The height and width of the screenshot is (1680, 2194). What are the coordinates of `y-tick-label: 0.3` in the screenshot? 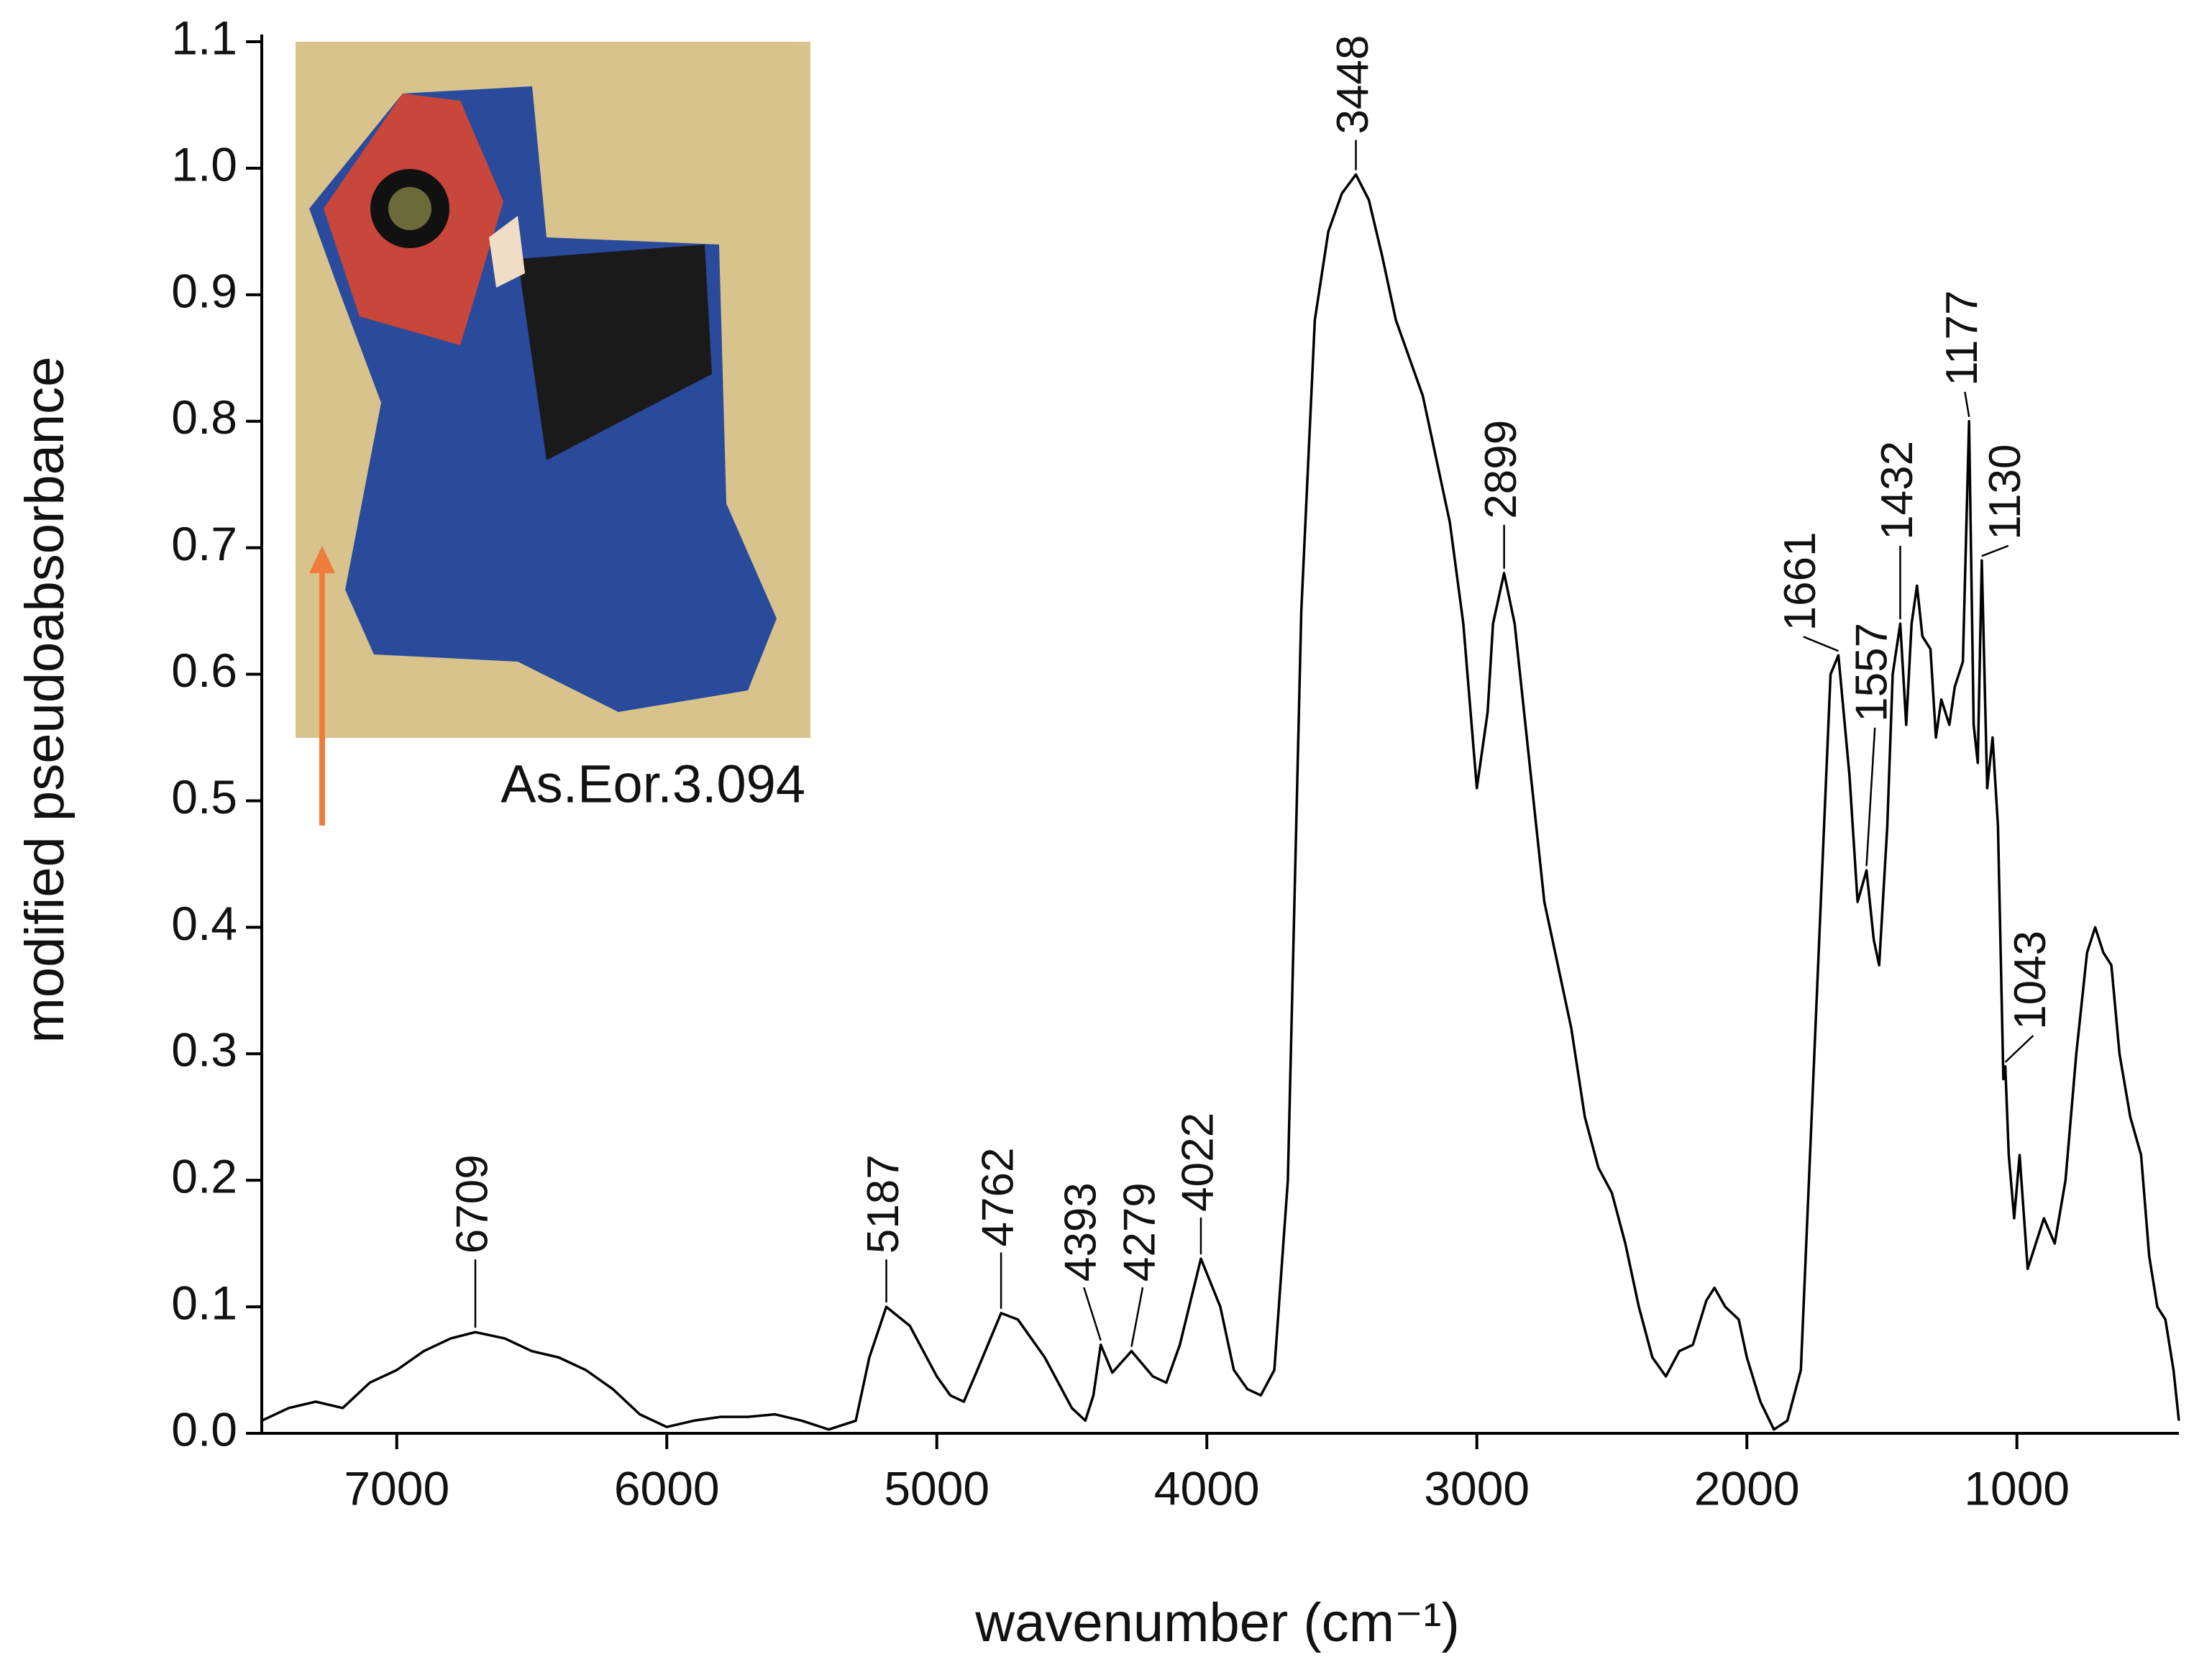 It's located at (204, 1050).